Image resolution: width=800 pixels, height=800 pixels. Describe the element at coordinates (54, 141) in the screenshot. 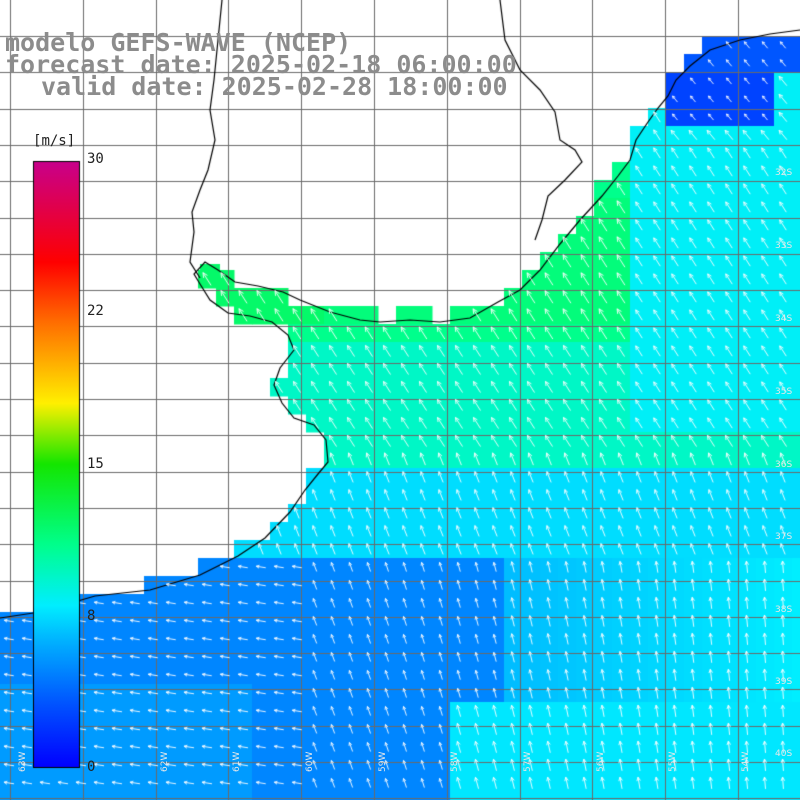

I see `colorbar-unit: m/s` at that location.